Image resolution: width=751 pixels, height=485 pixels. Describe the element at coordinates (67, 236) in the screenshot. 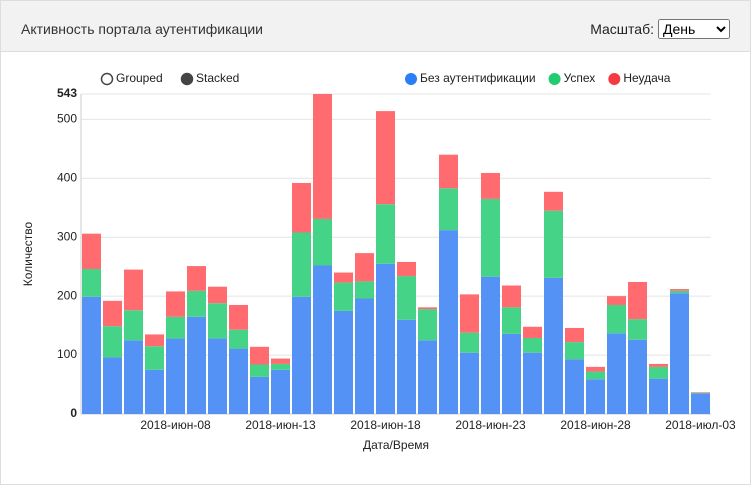

I see `y-tick-label: 300` at that location.